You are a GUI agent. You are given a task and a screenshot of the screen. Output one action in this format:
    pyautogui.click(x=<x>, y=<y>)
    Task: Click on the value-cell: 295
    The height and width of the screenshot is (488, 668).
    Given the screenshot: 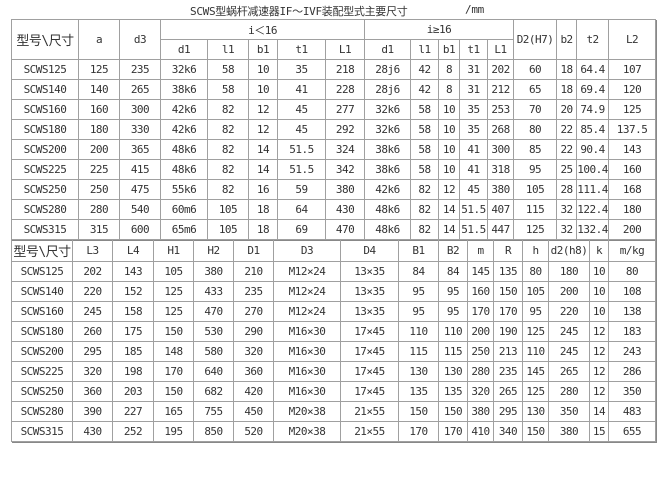 What is the action you would take?
    pyautogui.click(x=92, y=351)
    